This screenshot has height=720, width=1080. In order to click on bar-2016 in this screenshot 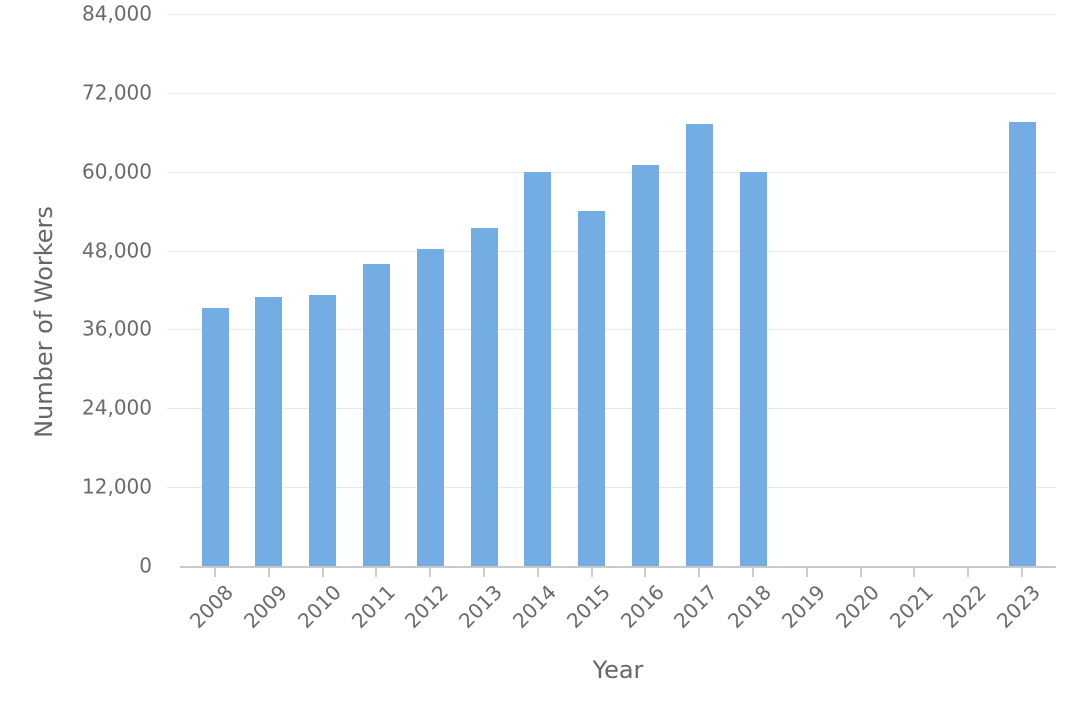, I will do `click(645, 365)`.